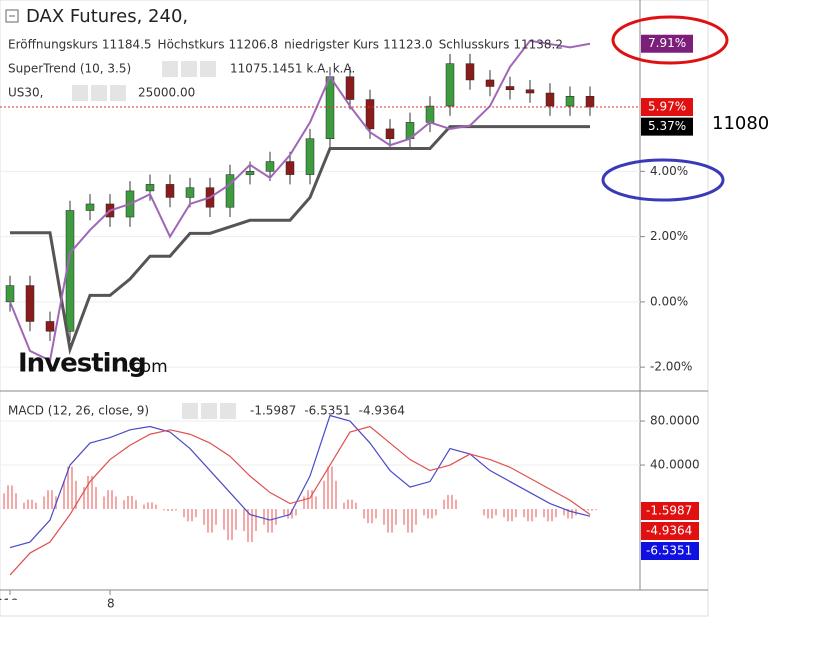 The width and height of the screenshot is (824, 648). Describe the element at coordinates (675, 421) in the screenshot. I see `y-tick-label: 80.0000` at that location.